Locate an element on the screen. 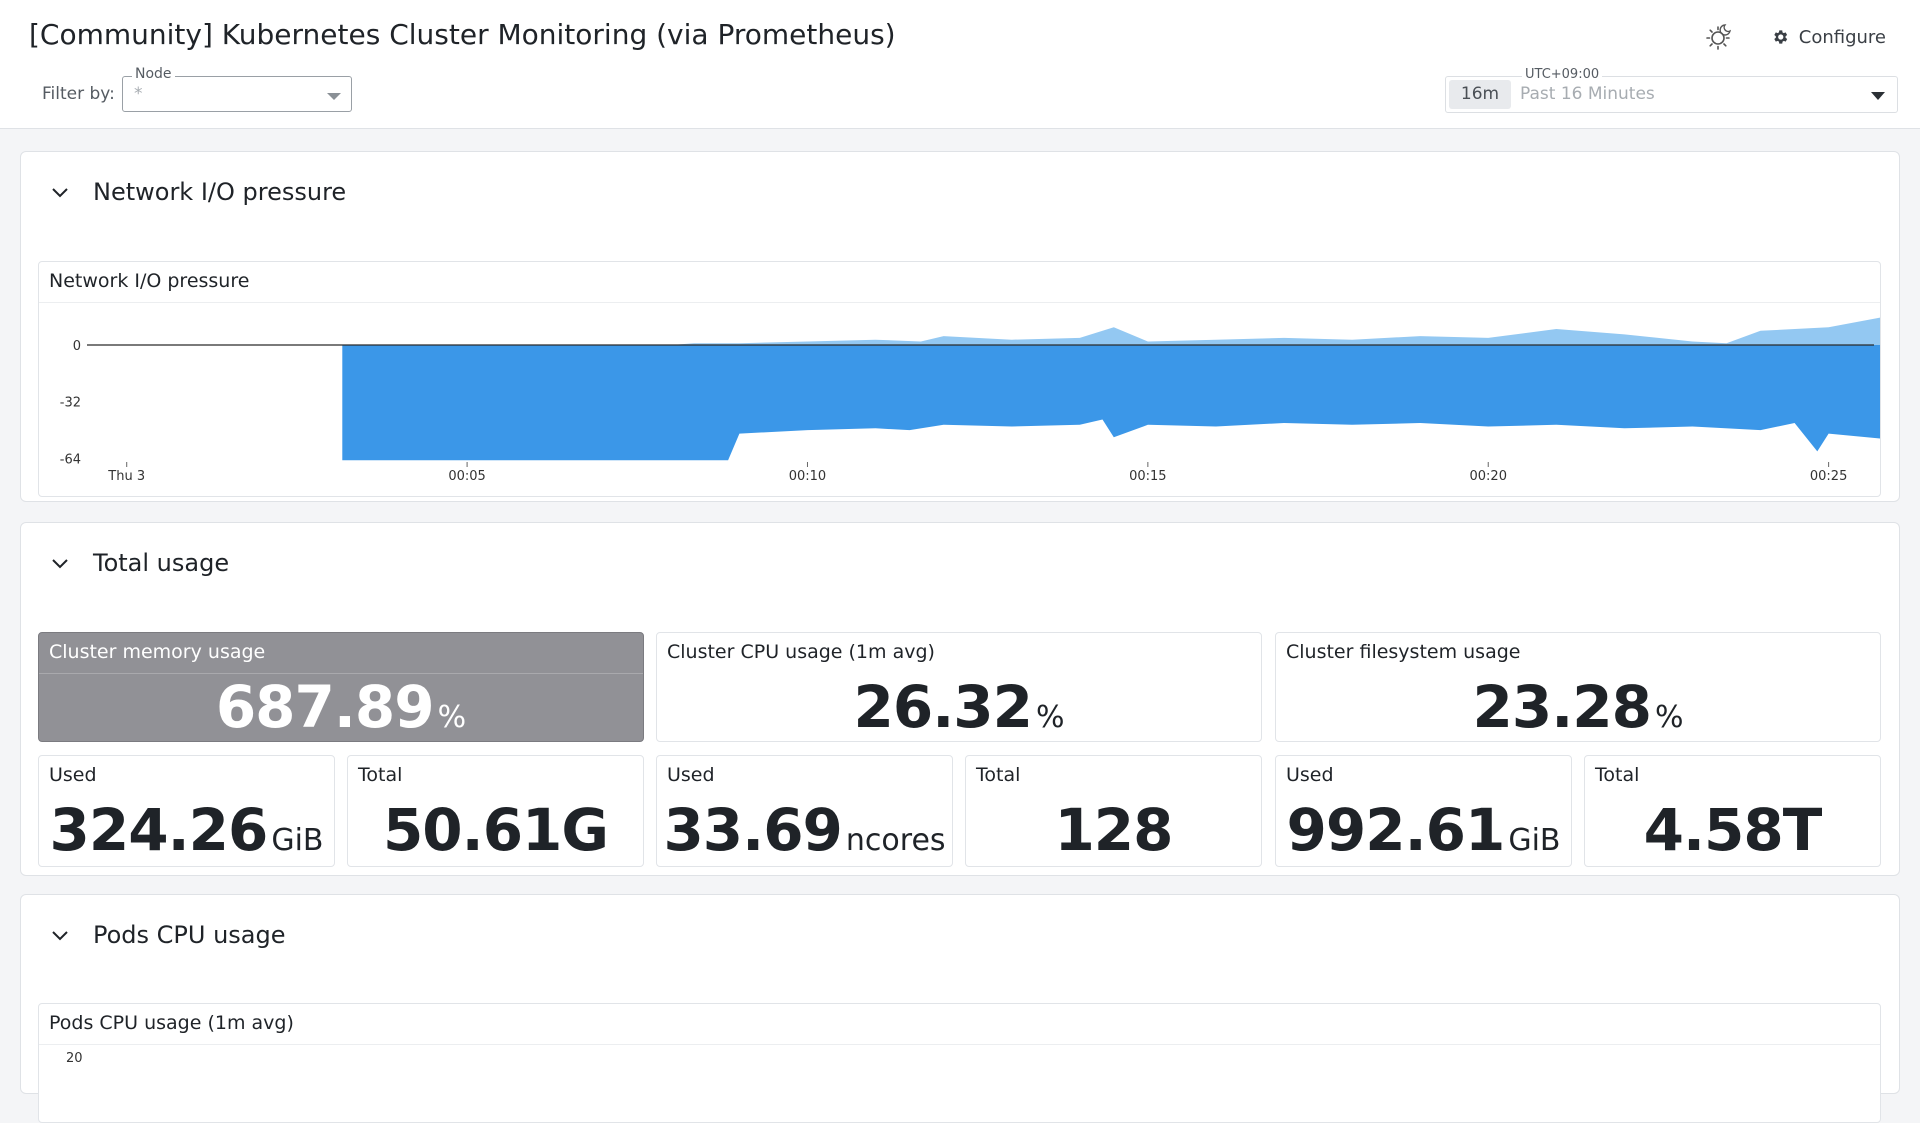 The image size is (1920, 1123). cluster-filesystem-usage-panel: Cluster filesystem usage 23.28% is located at coordinates (1578, 687).